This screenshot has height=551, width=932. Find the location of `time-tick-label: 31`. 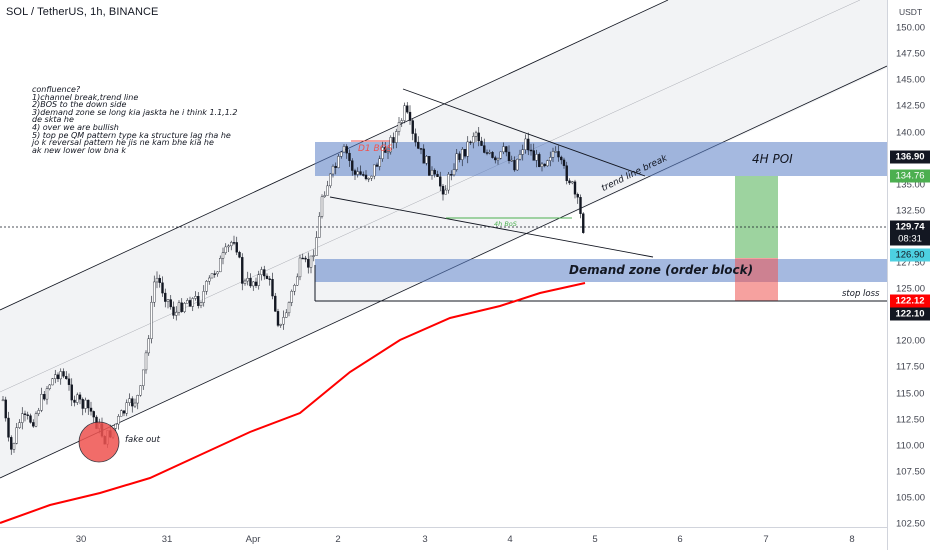

time-tick-label: 31 is located at coordinates (167, 539).